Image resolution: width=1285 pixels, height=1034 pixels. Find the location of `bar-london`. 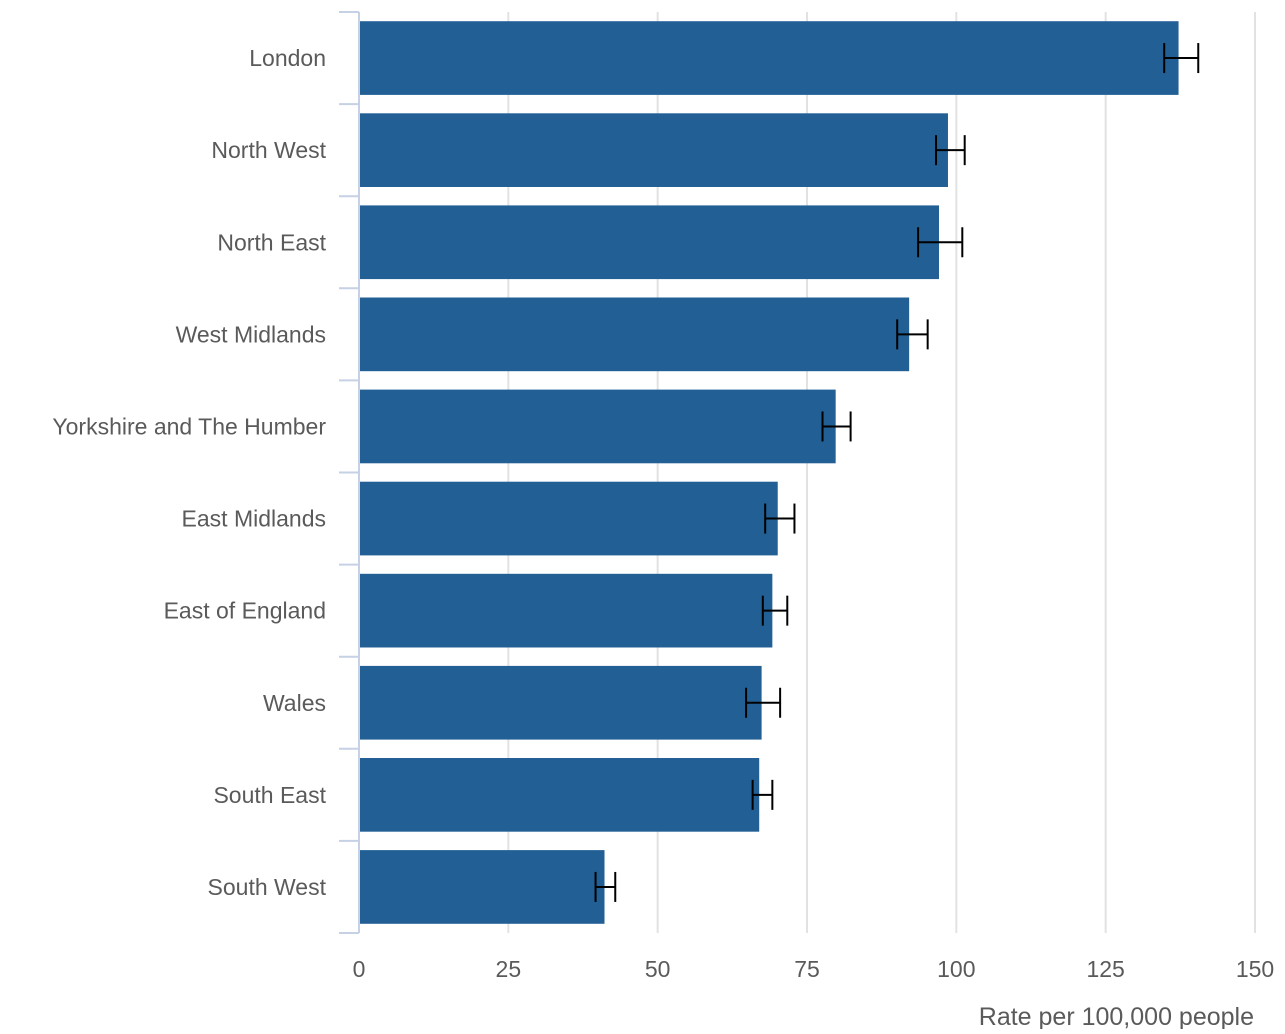

bar-london is located at coordinates (769, 58).